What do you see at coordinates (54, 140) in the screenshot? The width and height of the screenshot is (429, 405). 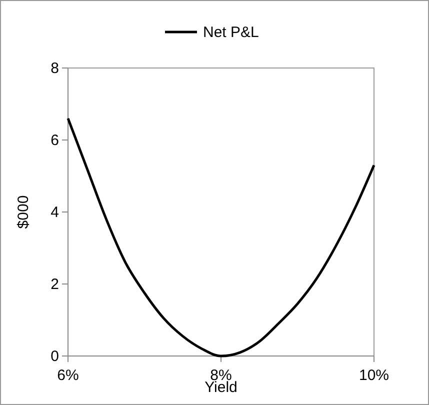 I see `y-tick-label: 6` at bounding box center [54, 140].